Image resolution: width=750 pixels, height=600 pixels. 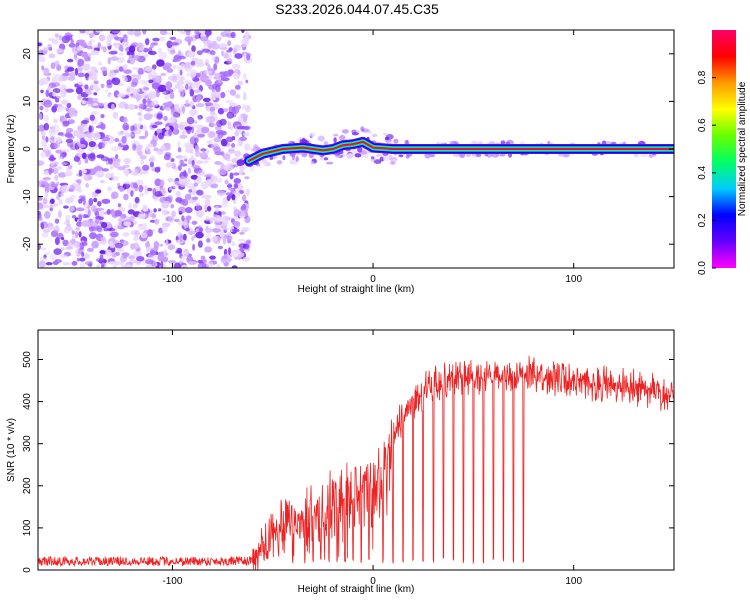 I want to click on spectrogram-y-tick-label: -10, so click(x=27, y=196).